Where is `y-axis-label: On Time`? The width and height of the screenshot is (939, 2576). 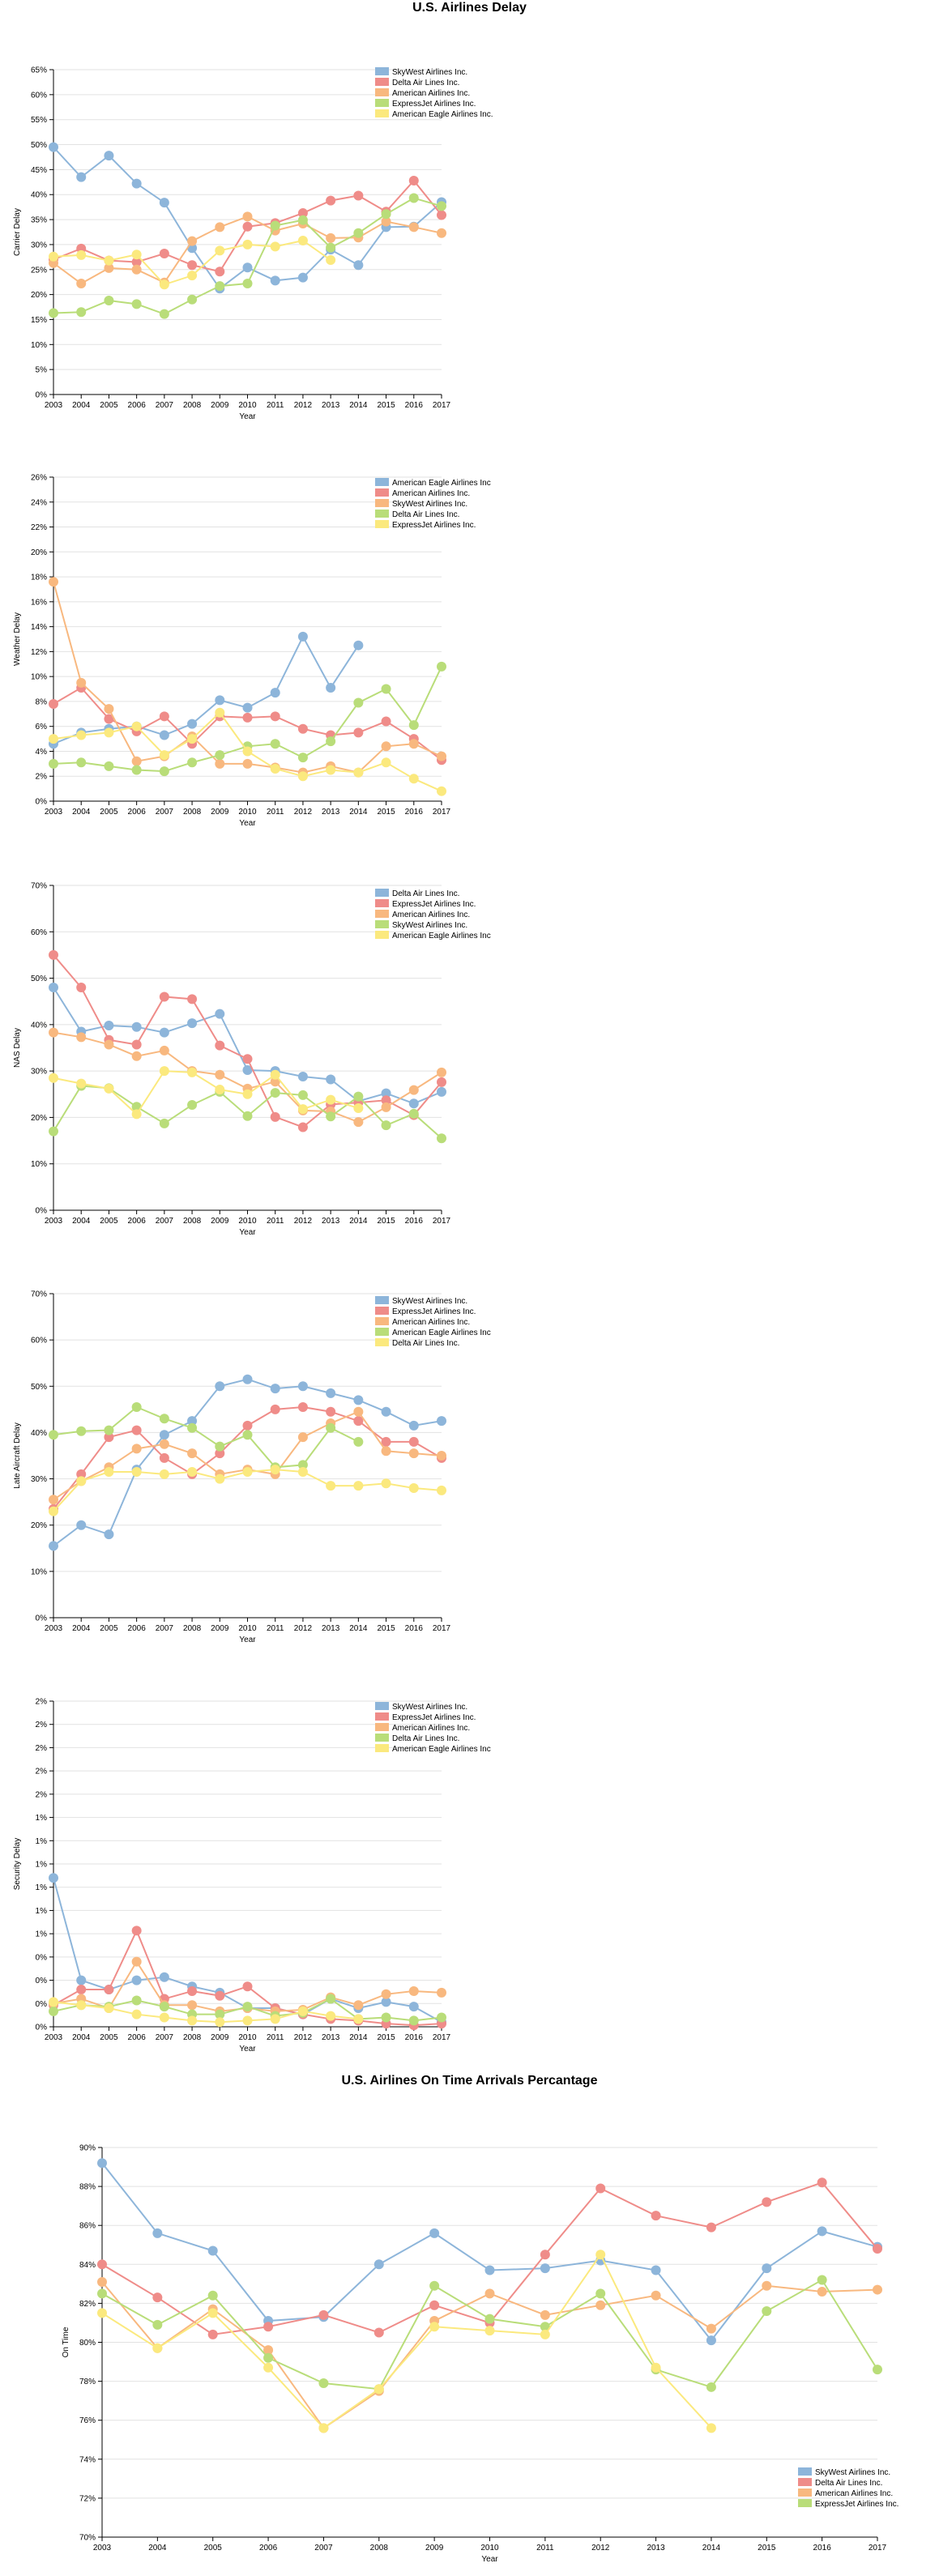
y-axis-label: On Time is located at coordinates (66, 2342).